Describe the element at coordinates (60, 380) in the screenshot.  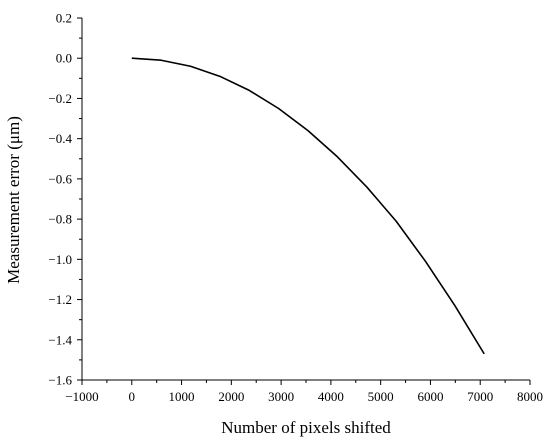
I see `y-tick-label: −1.6` at that location.